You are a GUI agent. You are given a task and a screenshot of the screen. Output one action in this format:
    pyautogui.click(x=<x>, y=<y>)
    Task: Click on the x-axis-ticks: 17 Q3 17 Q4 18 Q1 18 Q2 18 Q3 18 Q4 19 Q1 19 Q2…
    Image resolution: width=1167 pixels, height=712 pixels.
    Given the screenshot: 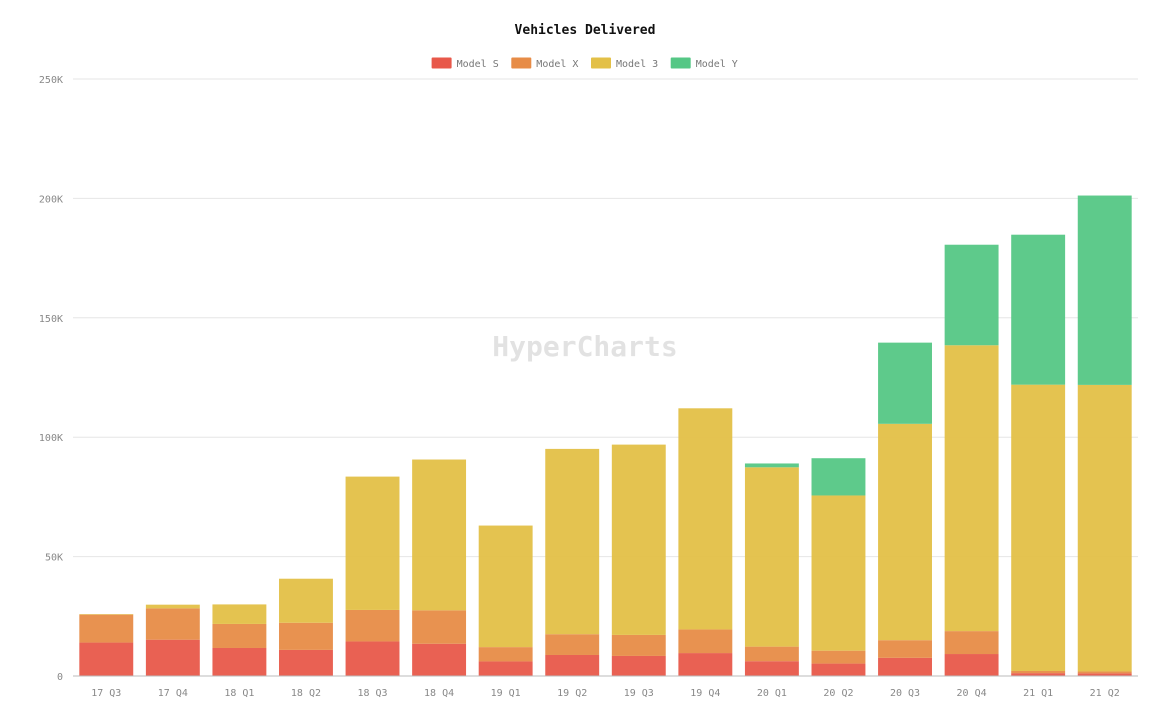 What is the action you would take?
    pyautogui.click(x=605, y=693)
    